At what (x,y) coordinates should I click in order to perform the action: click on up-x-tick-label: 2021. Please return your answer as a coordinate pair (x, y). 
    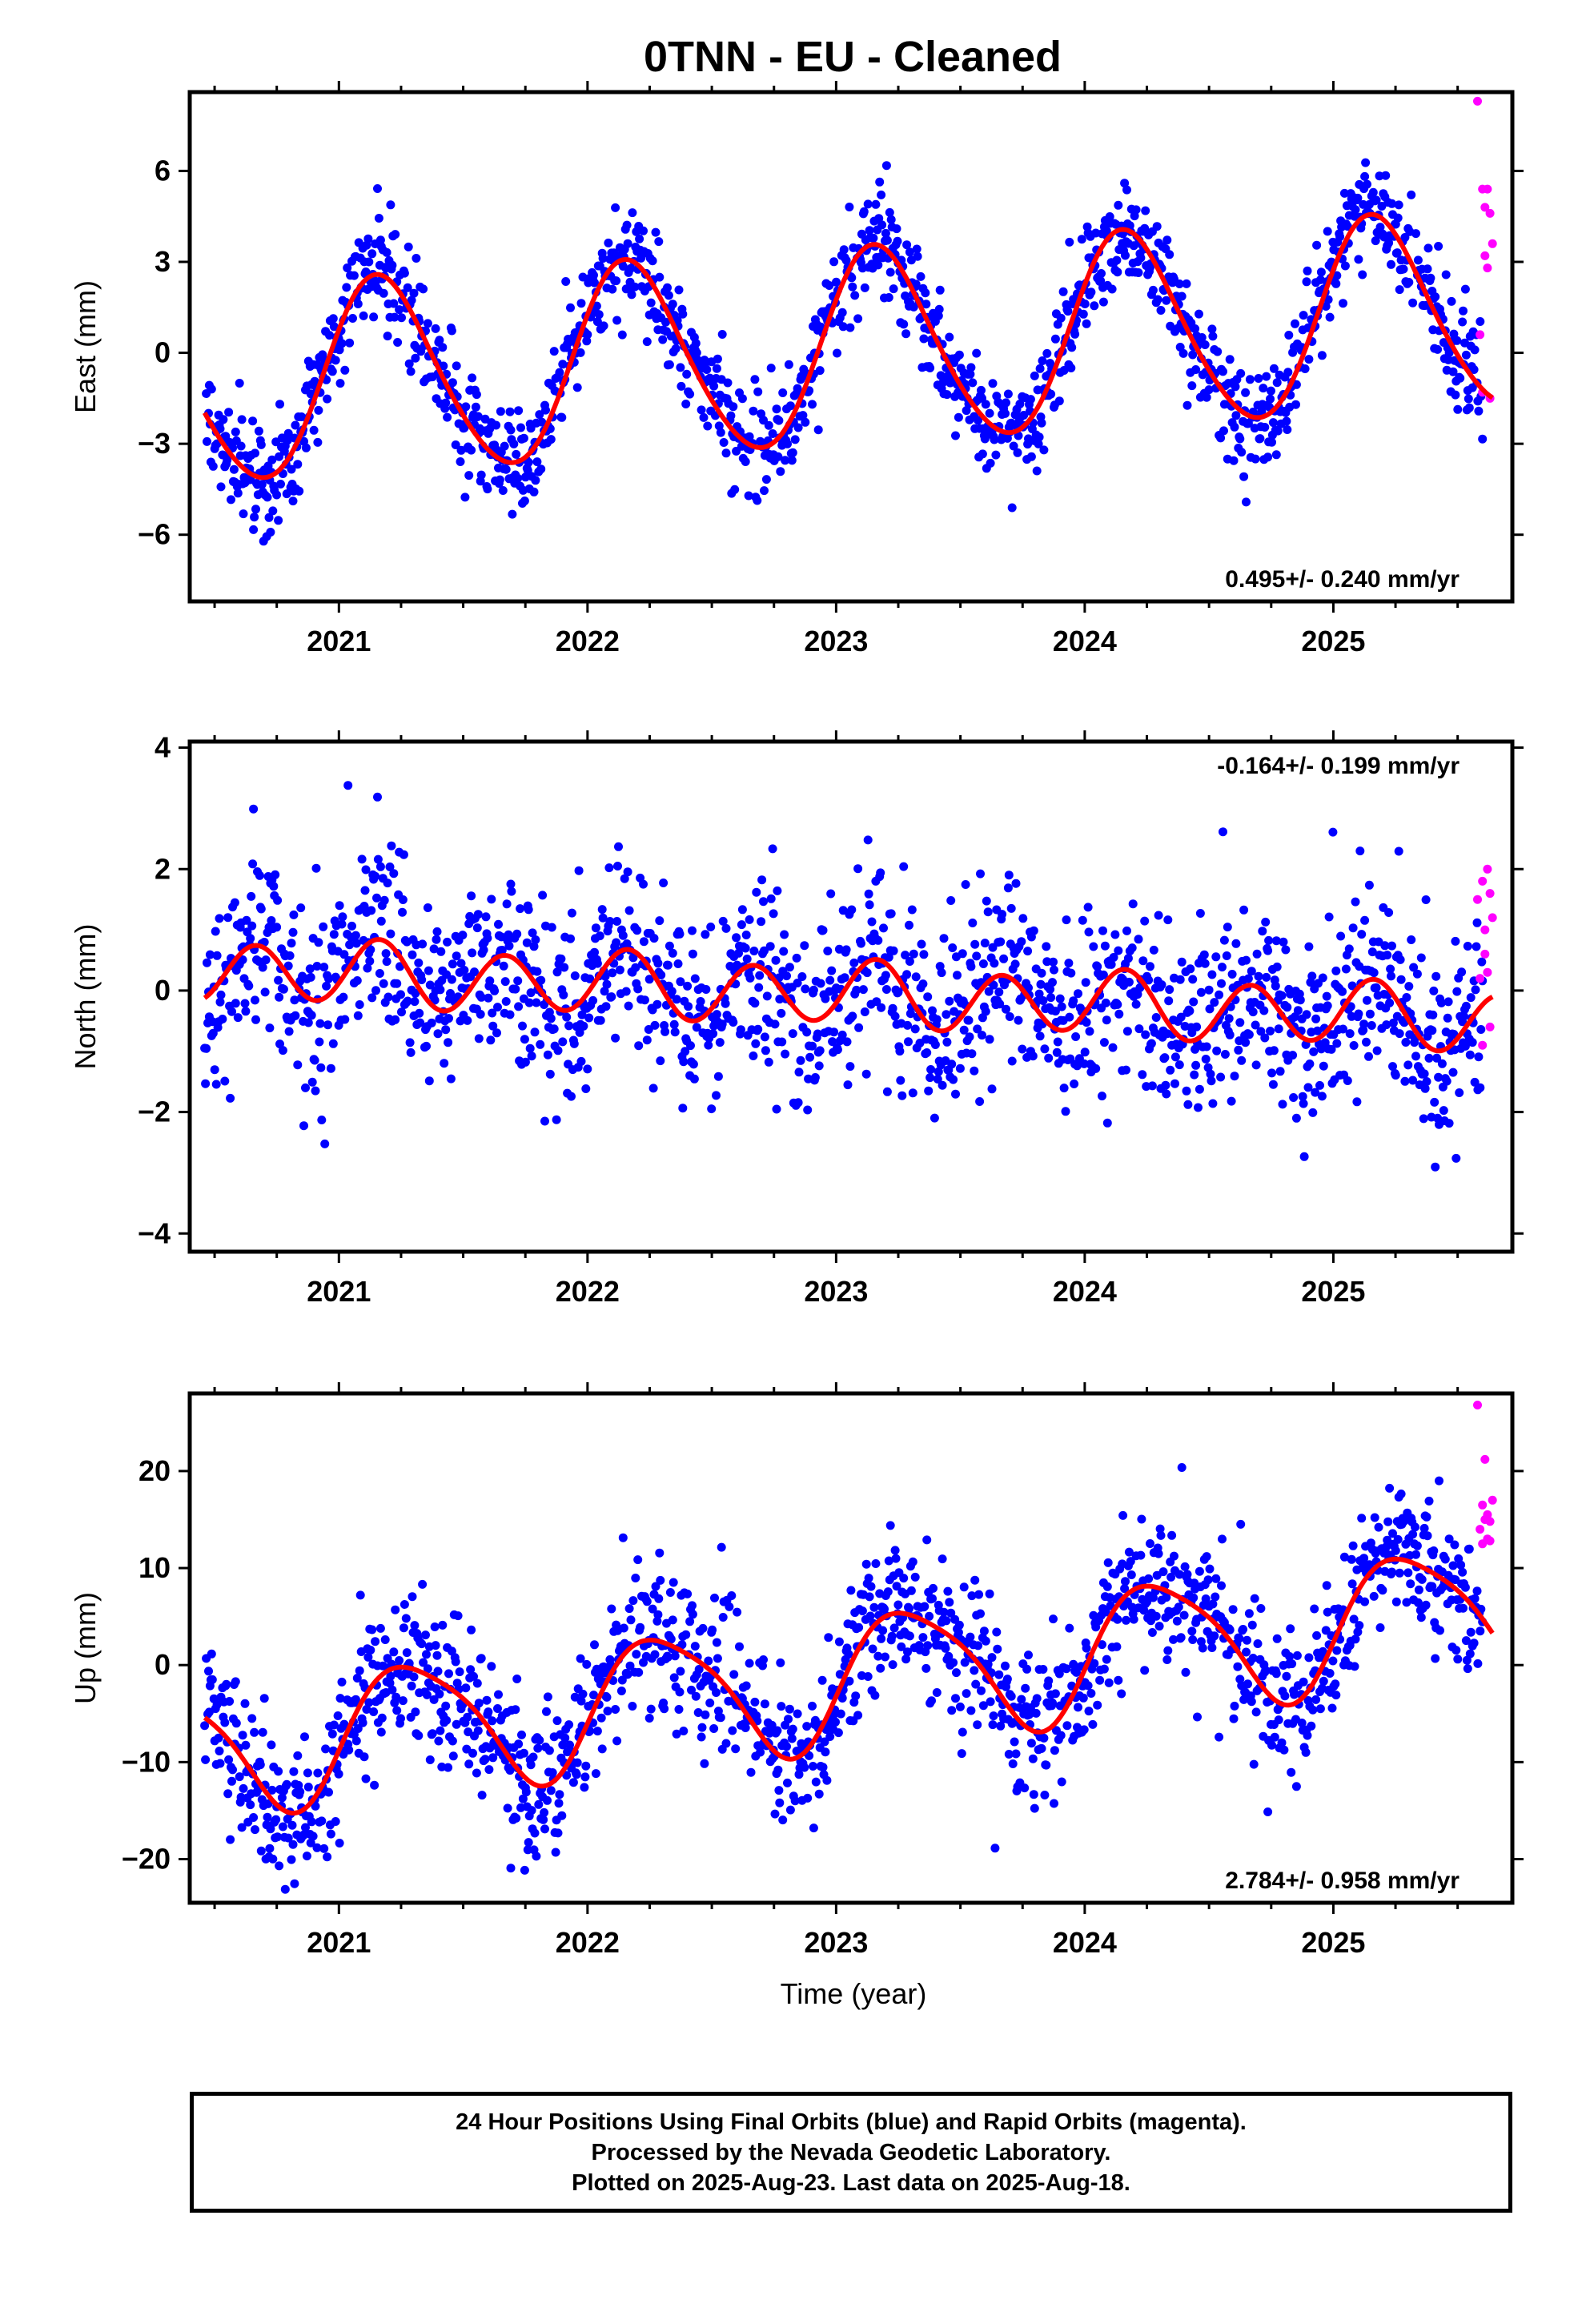
    Looking at the image, I should click on (339, 1942).